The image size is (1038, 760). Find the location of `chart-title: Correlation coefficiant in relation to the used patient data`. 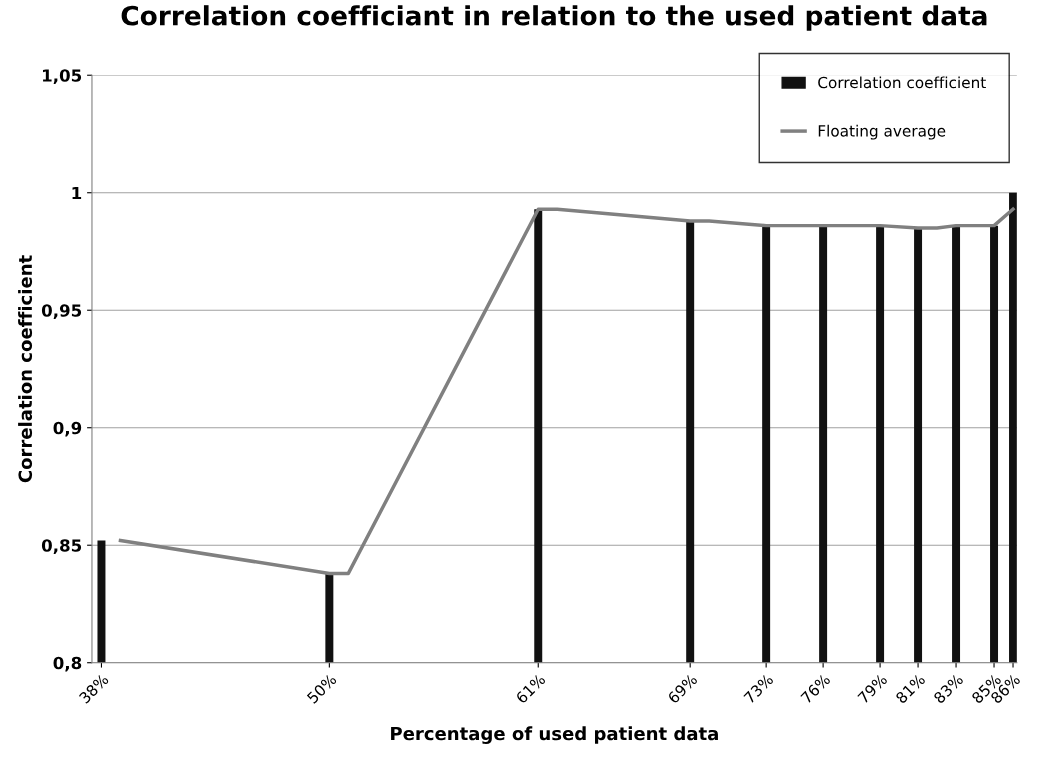

chart-title: Correlation coefficiant in relation to the used patient data is located at coordinates (554, 18).